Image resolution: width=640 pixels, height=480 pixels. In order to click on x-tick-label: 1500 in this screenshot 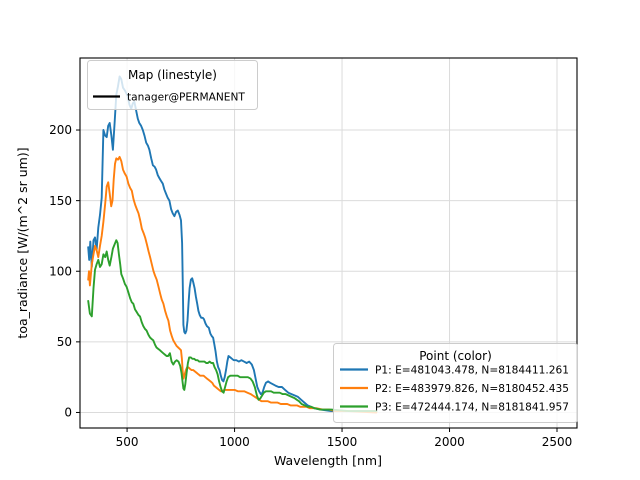, I will do `click(342, 442)`.